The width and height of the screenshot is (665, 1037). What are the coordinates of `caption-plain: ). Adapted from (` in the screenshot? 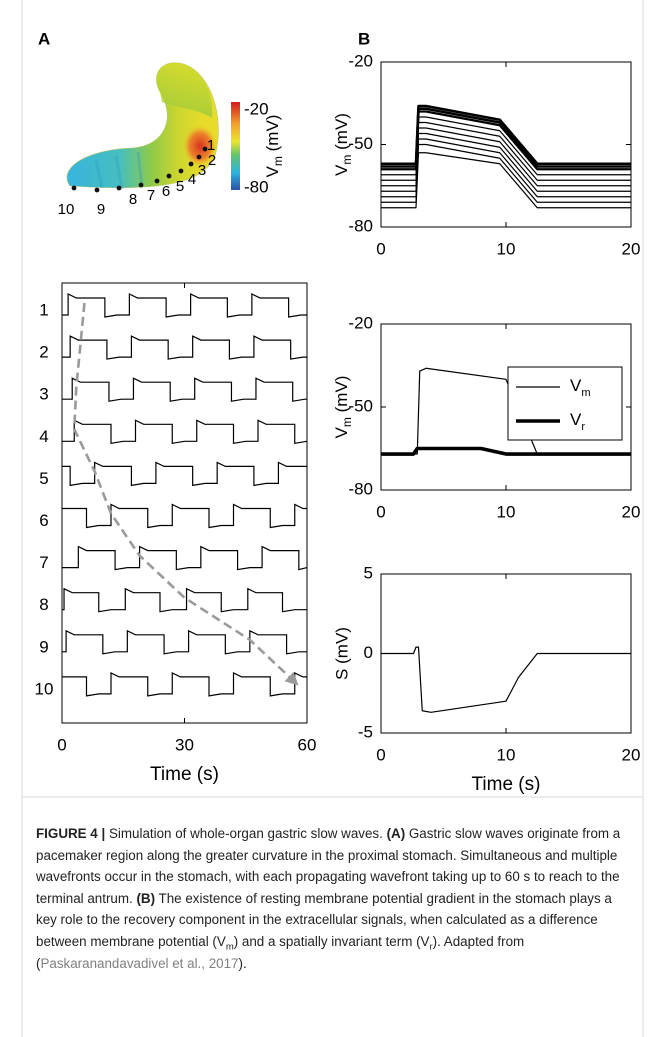 It's located at (280, 952).